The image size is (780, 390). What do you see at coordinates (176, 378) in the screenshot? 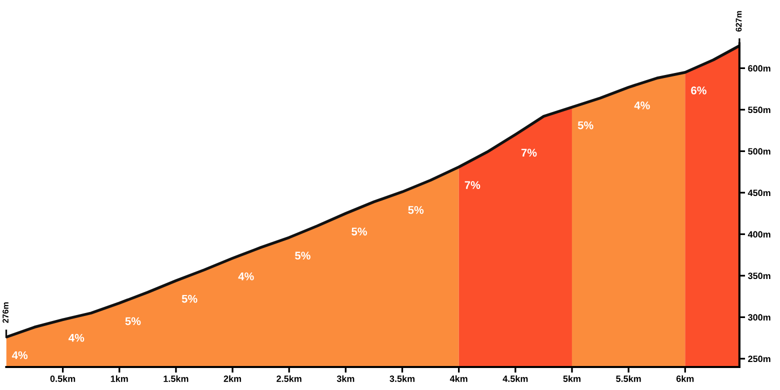
I see `x-tick-label: 1.5km` at bounding box center [176, 378].